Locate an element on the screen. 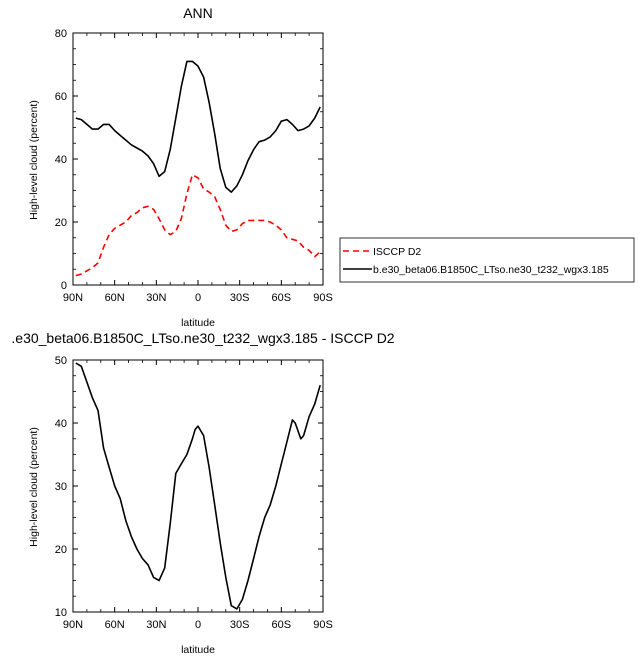 This screenshot has height=659, width=640. bottom-ytick-label: 20 is located at coordinates (61, 550).